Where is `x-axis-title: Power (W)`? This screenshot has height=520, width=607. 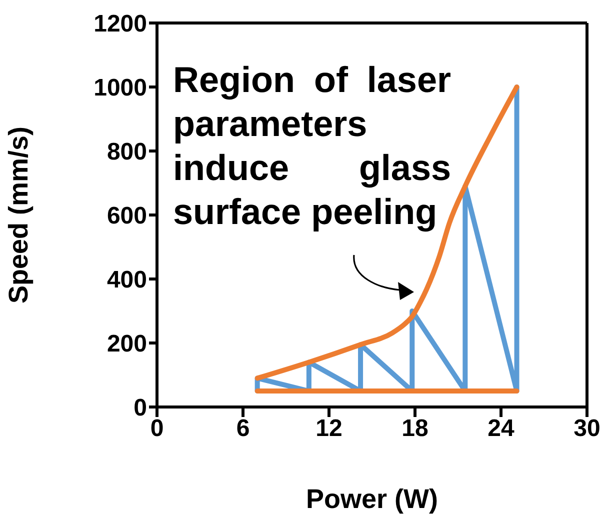
x-axis-title: Power (W) is located at coordinates (372, 499).